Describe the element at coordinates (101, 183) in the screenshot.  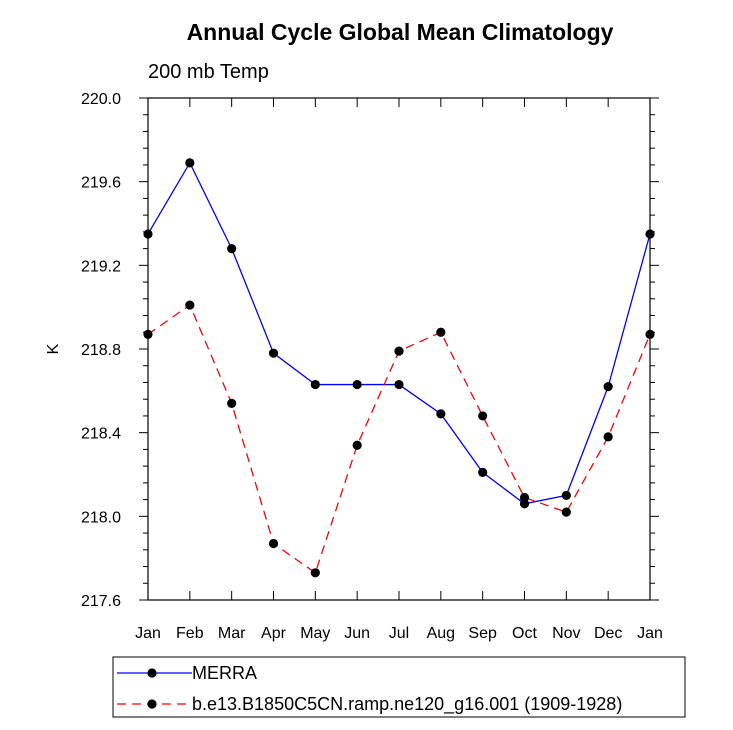
I see `y-tick-label: 219.6` at that location.